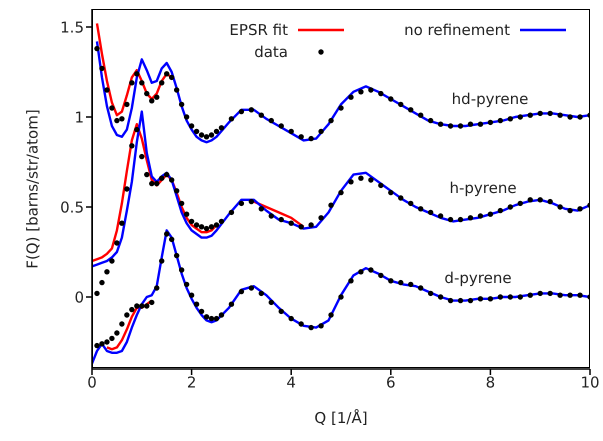 The image size is (603, 441). What do you see at coordinates (491, 383) in the screenshot?
I see `x-tick-label: 8` at bounding box center [491, 383].